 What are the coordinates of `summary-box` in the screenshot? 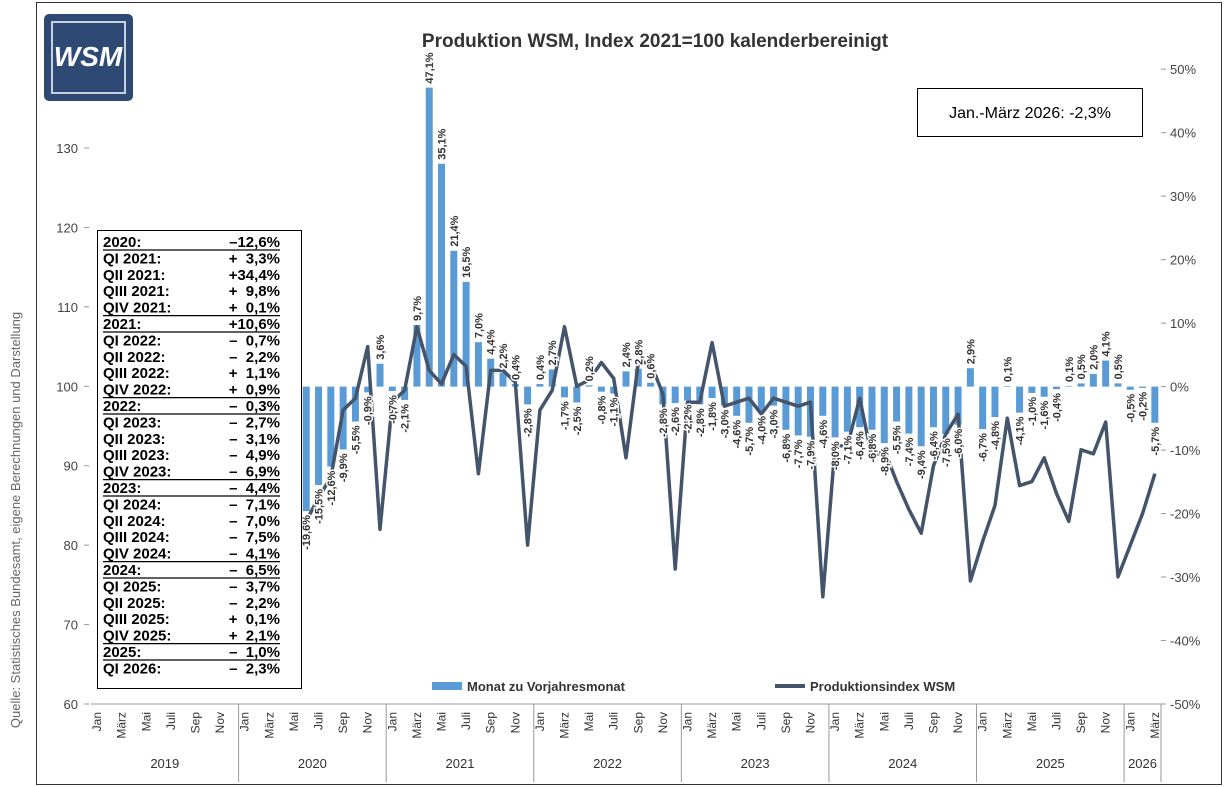 It's located at (199, 459).